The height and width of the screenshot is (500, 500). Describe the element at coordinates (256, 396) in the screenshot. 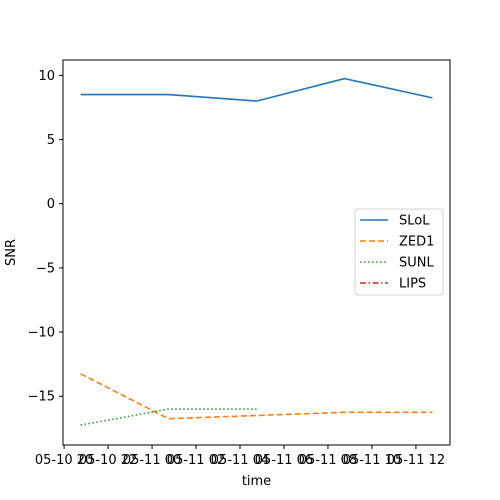

I see `series-line-zed1` at that location.